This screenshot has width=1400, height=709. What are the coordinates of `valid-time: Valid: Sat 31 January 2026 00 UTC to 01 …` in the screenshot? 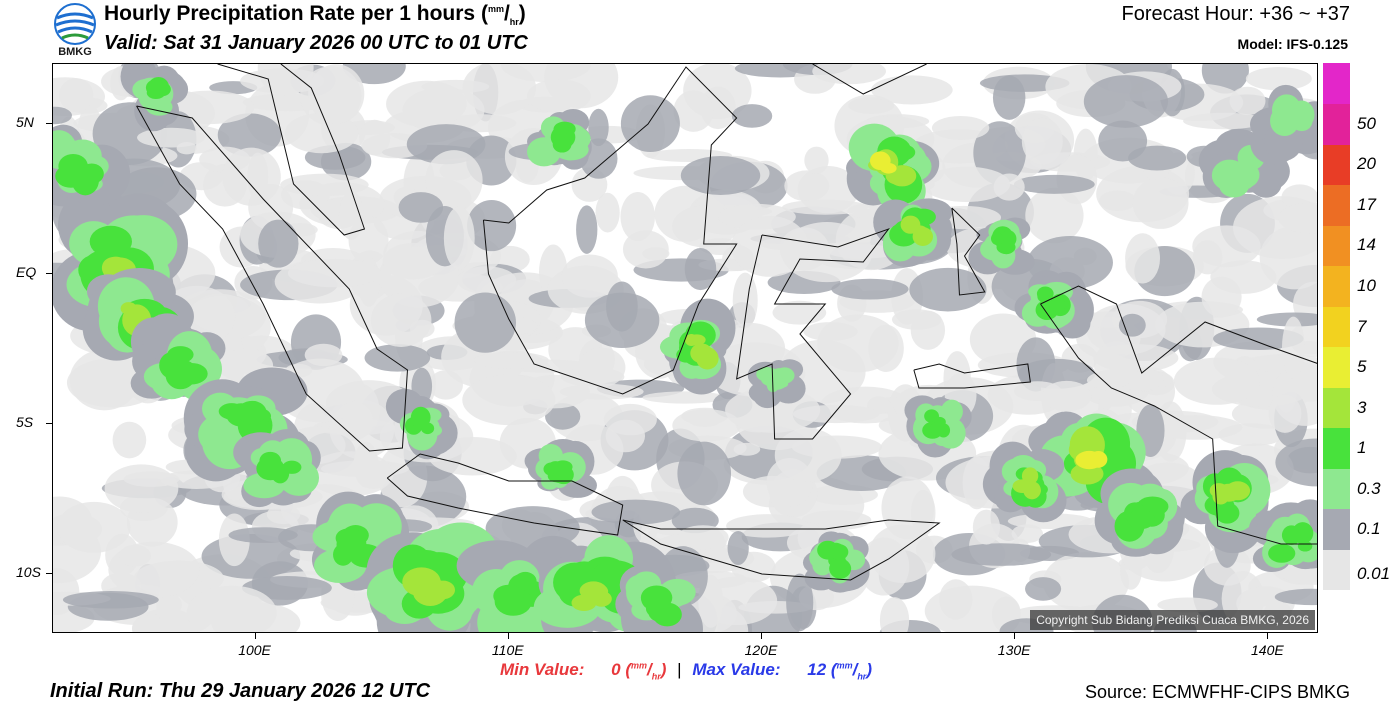 It's located at (316, 43).